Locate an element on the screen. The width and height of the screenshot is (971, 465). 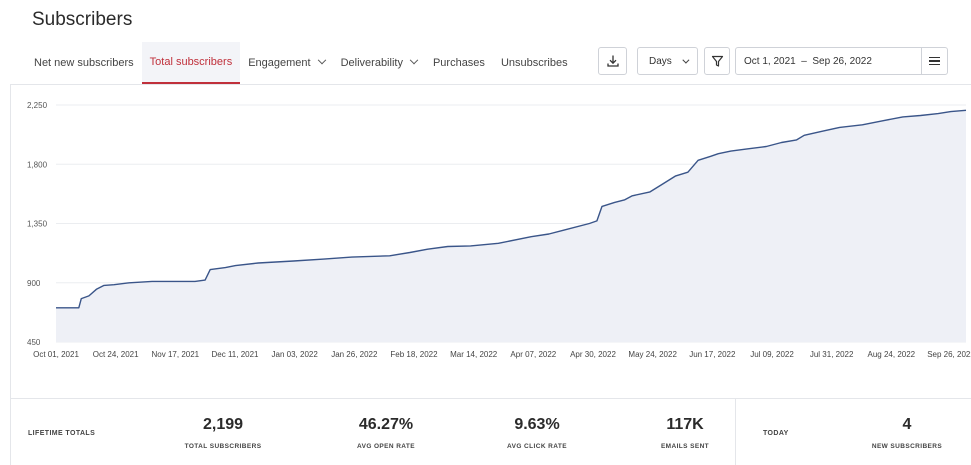
granularity-value: Days is located at coordinates (660, 61).